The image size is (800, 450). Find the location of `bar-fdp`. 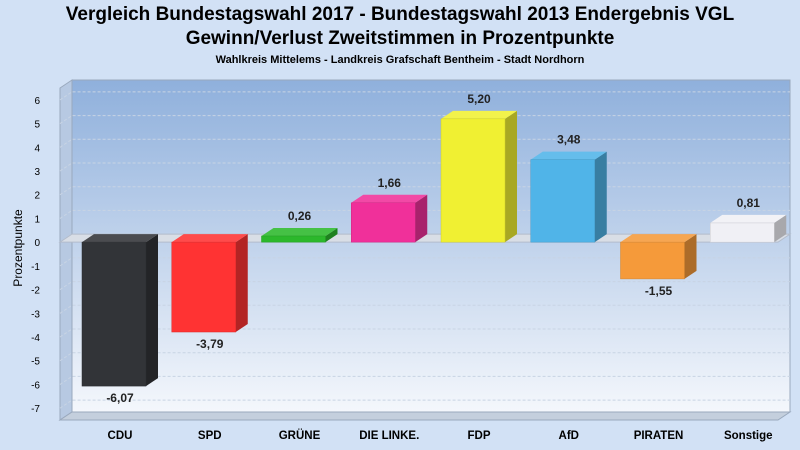

bar-fdp is located at coordinates (478, 176).